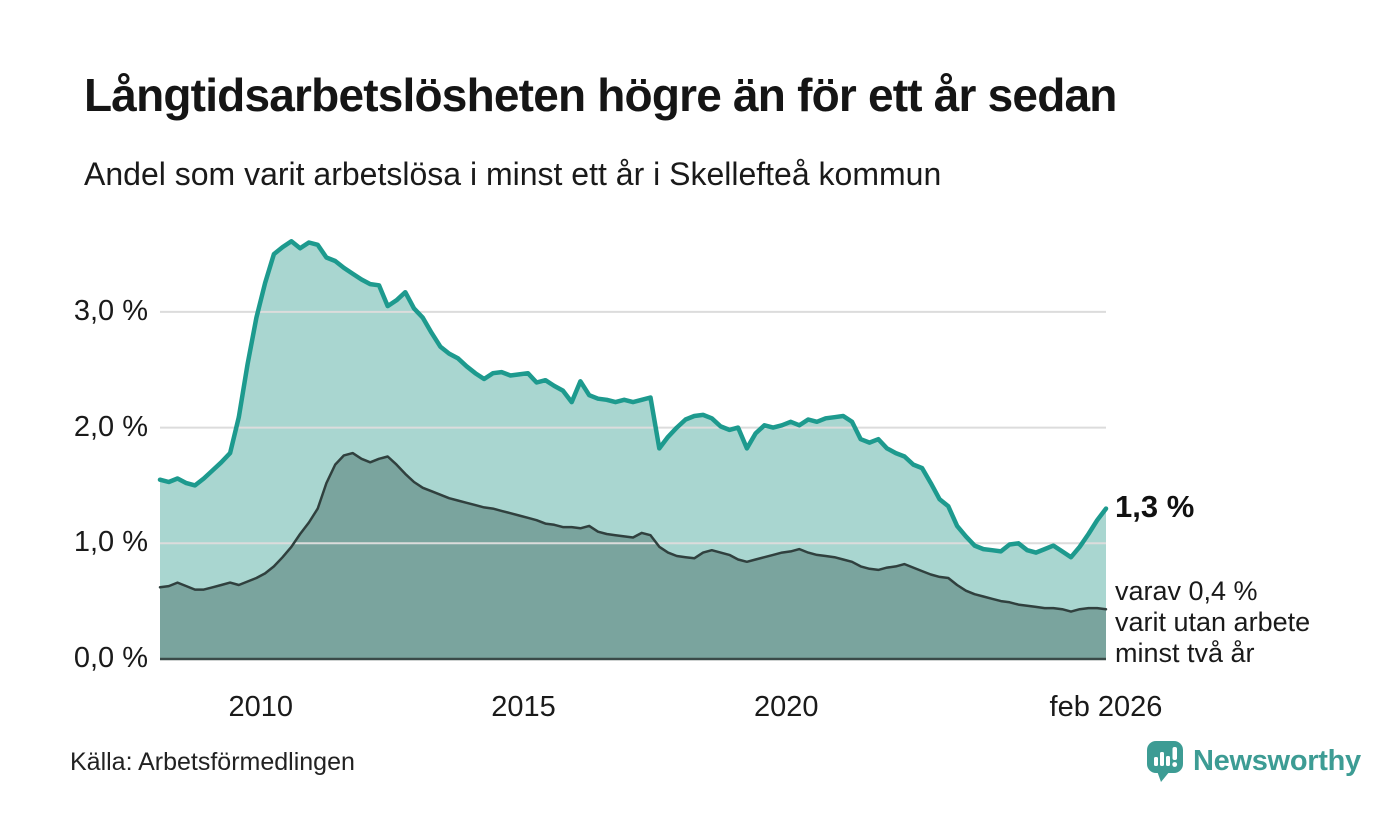  Describe the element at coordinates (523, 707) in the screenshot. I see `x-tick-label: 2015` at that location.